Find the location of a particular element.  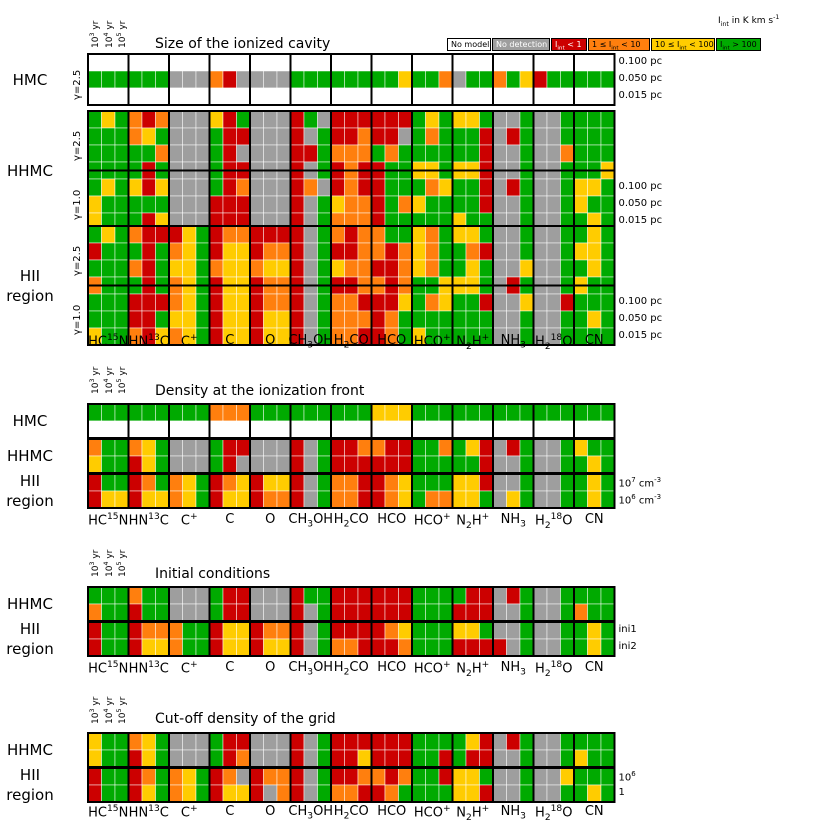

legend-item-w: No model is located at coordinates (469, 44).